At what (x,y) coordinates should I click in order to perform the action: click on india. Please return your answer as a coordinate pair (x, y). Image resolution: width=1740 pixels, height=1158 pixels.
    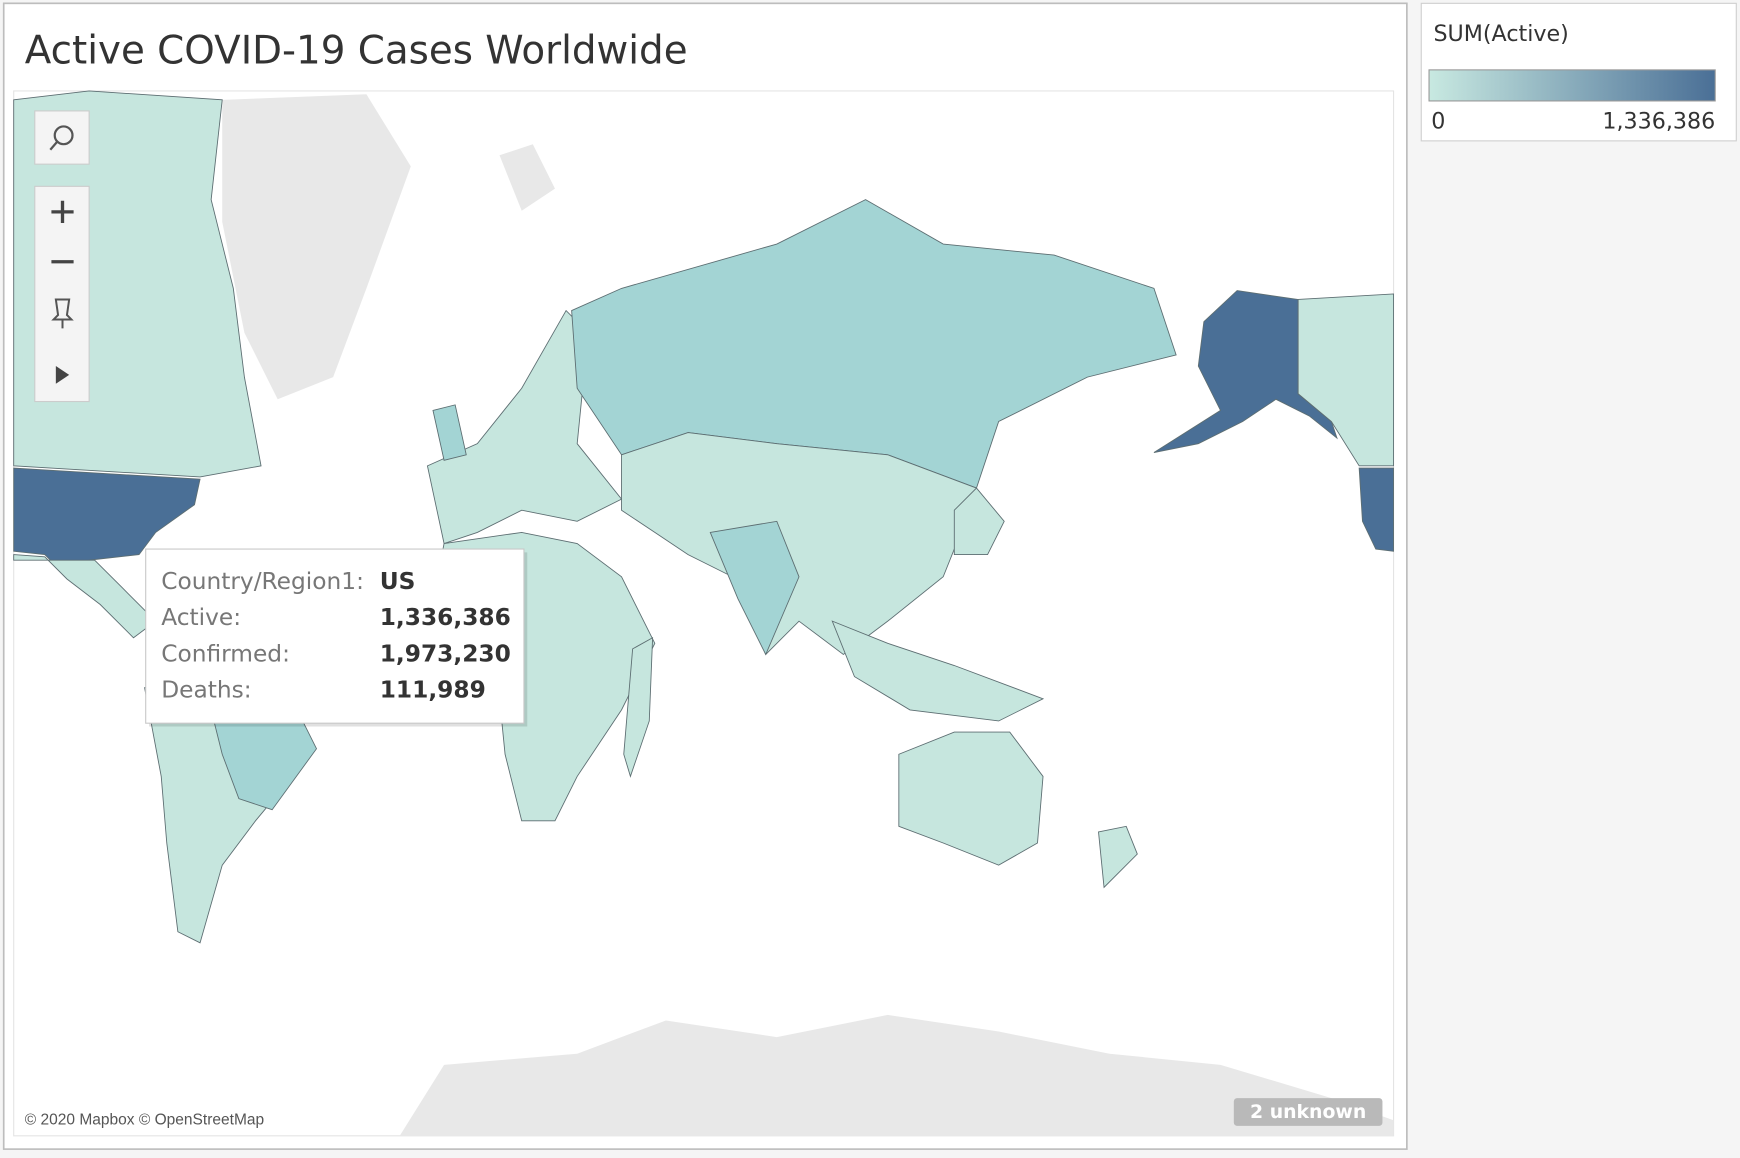
    Looking at the image, I should click on (754, 588).